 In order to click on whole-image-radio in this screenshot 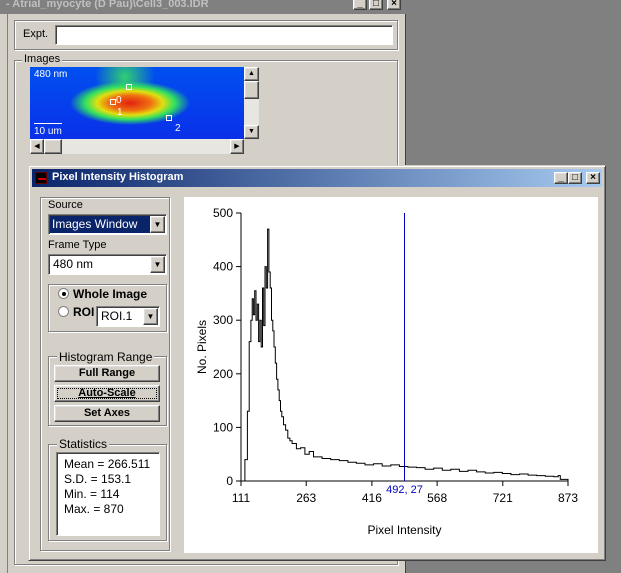, I will do `click(63, 293)`.